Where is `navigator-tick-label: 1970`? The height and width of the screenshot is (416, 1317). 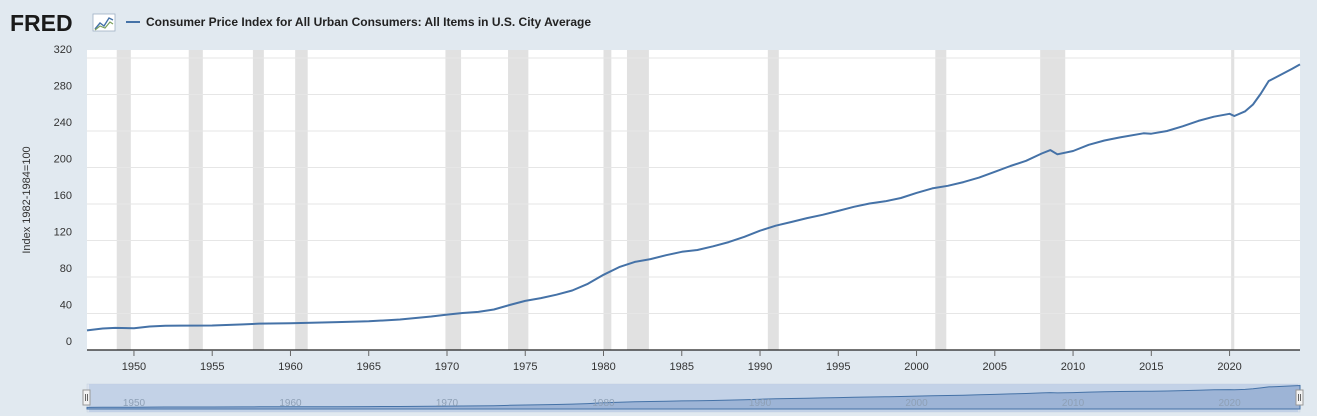
navigator-tick-label: 1970 is located at coordinates (447, 403).